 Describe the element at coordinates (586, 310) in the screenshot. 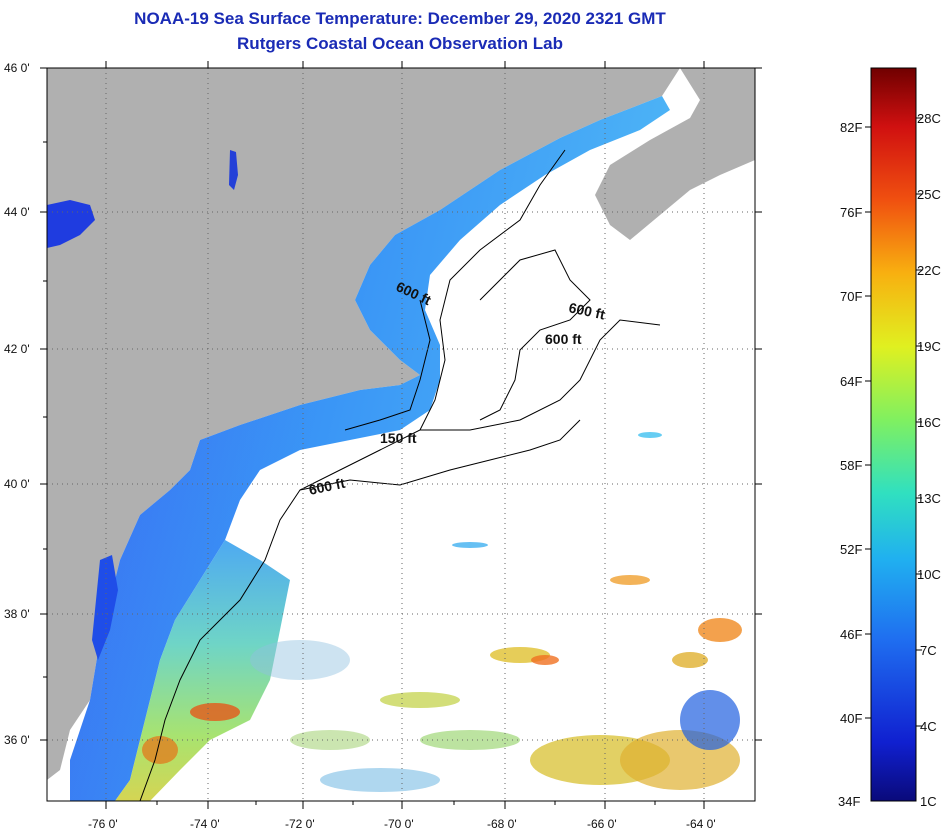

I see `depth-label-georges-north: 600 ft` at that location.